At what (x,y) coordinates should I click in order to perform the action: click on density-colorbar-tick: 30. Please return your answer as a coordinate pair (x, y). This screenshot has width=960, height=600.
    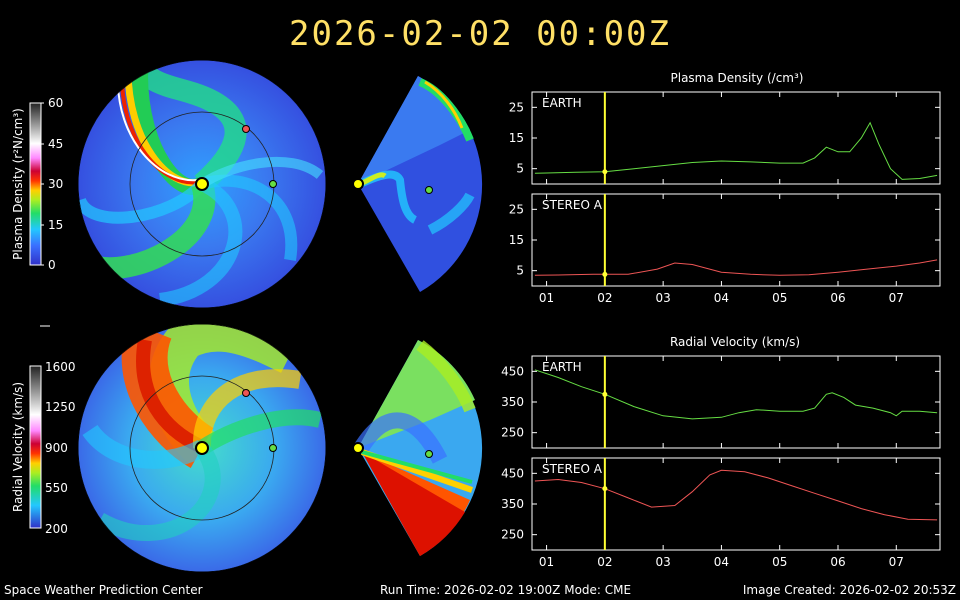
    Looking at the image, I should click on (55, 184).